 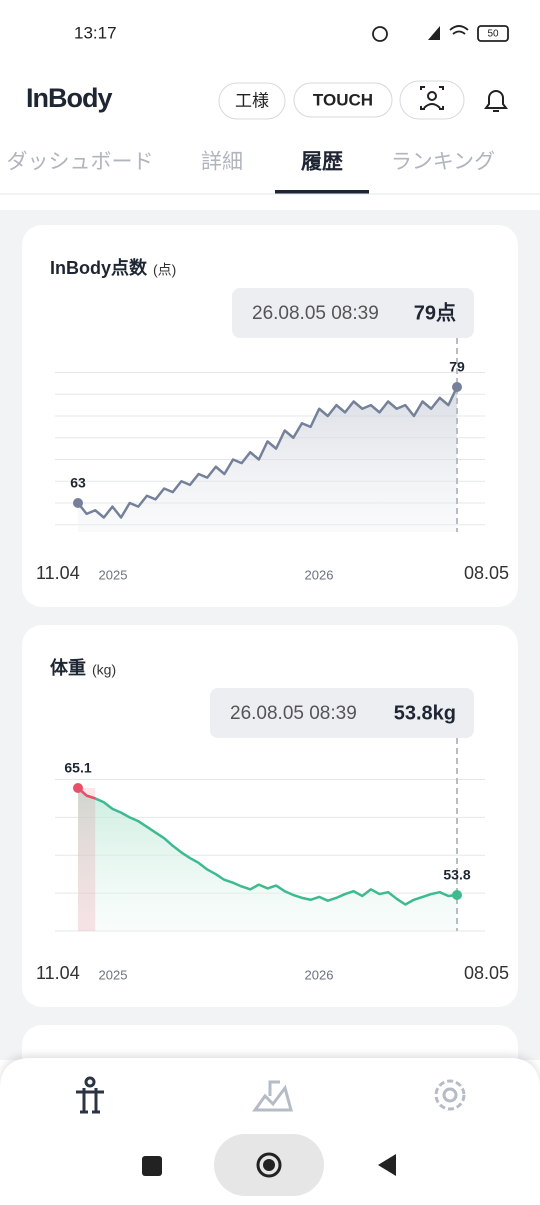 I want to click on tooltip-value: 79点, so click(x=435, y=312).